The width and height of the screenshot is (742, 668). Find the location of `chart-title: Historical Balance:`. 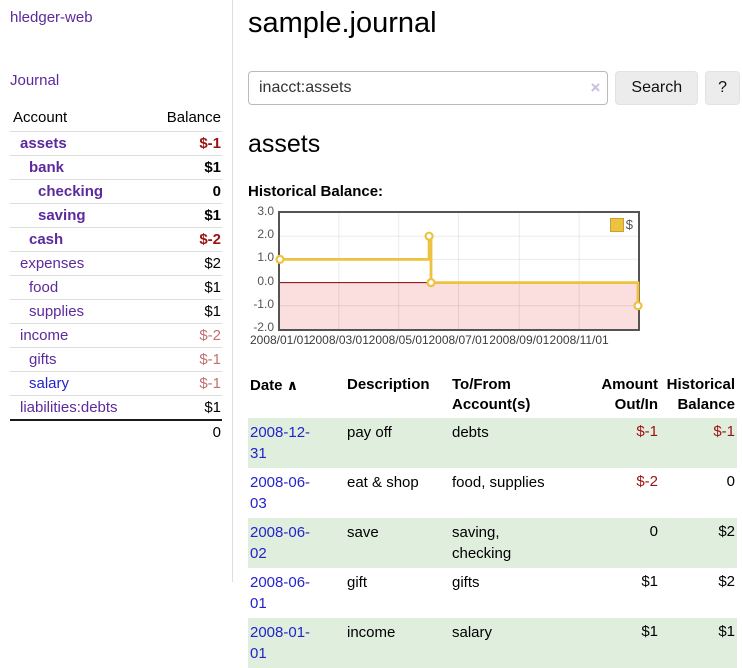

chart-title: Historical Balance: is located at coordinates (316, 191).